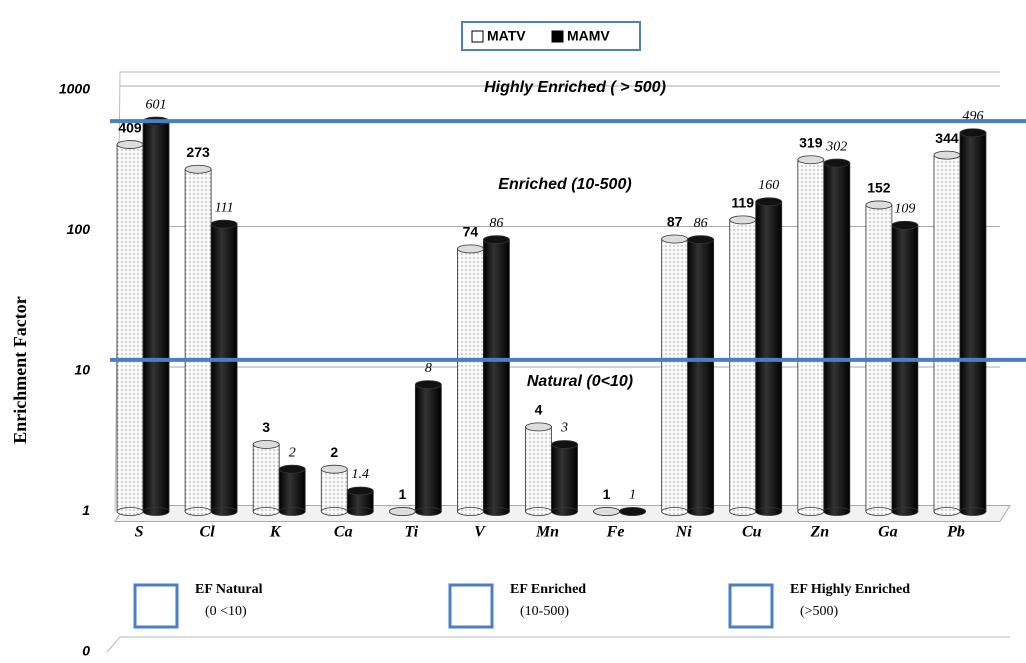 The height and width of the screenshot is (663, 1026). I want to click on legend-swatch, so click(557, 36).